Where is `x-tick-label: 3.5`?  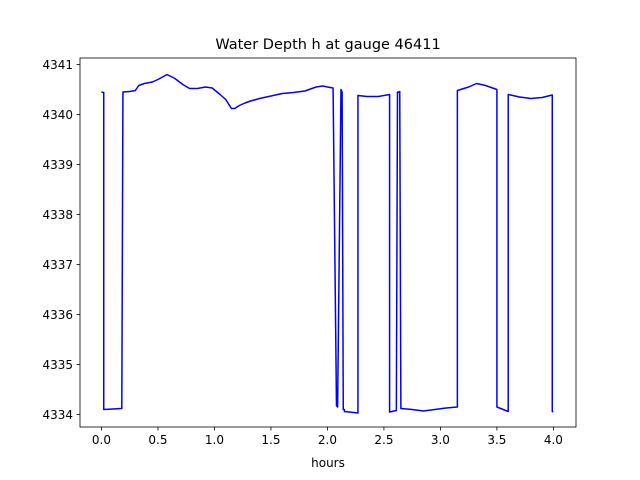
x-tick-label: 3.5 is located at coordinates (496, 440).